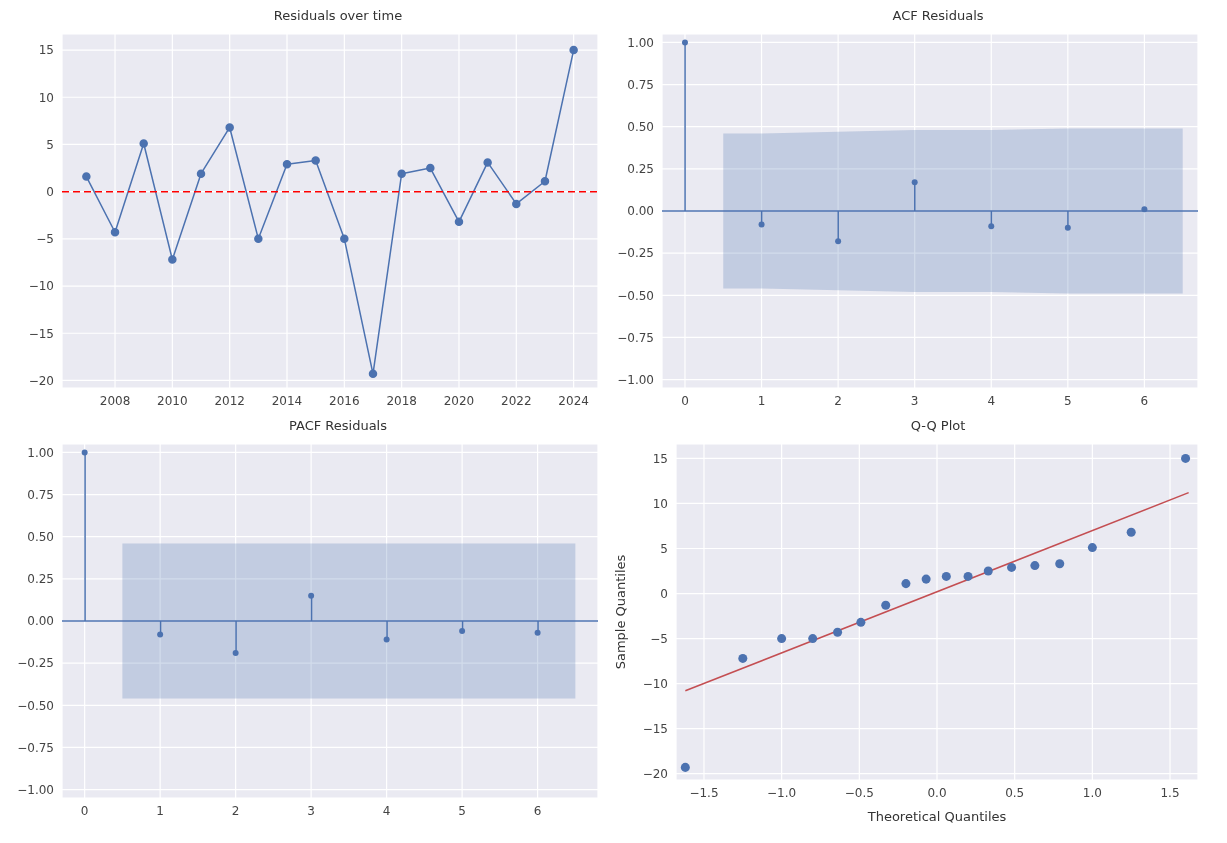  What do you see at coordinates (1015, 792) in the screenshot?
I see `x-tick-label: 0.5` at bounding box center [1015, 792].